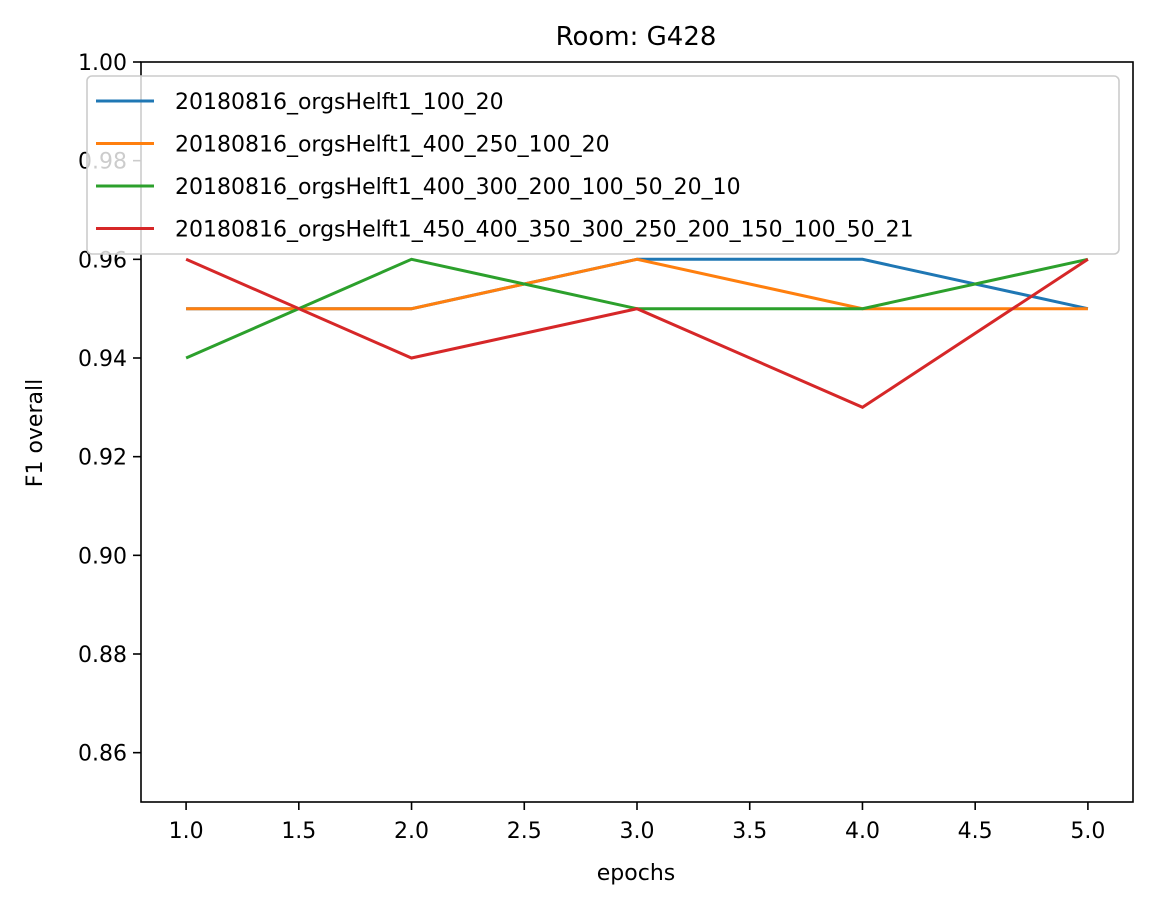 Image resolution: width=1156 pixels, height=908 pixels. Describe the element at coordinates (298, 831) in the screenshot. I see `x-tick-label: 1.5` at that location.